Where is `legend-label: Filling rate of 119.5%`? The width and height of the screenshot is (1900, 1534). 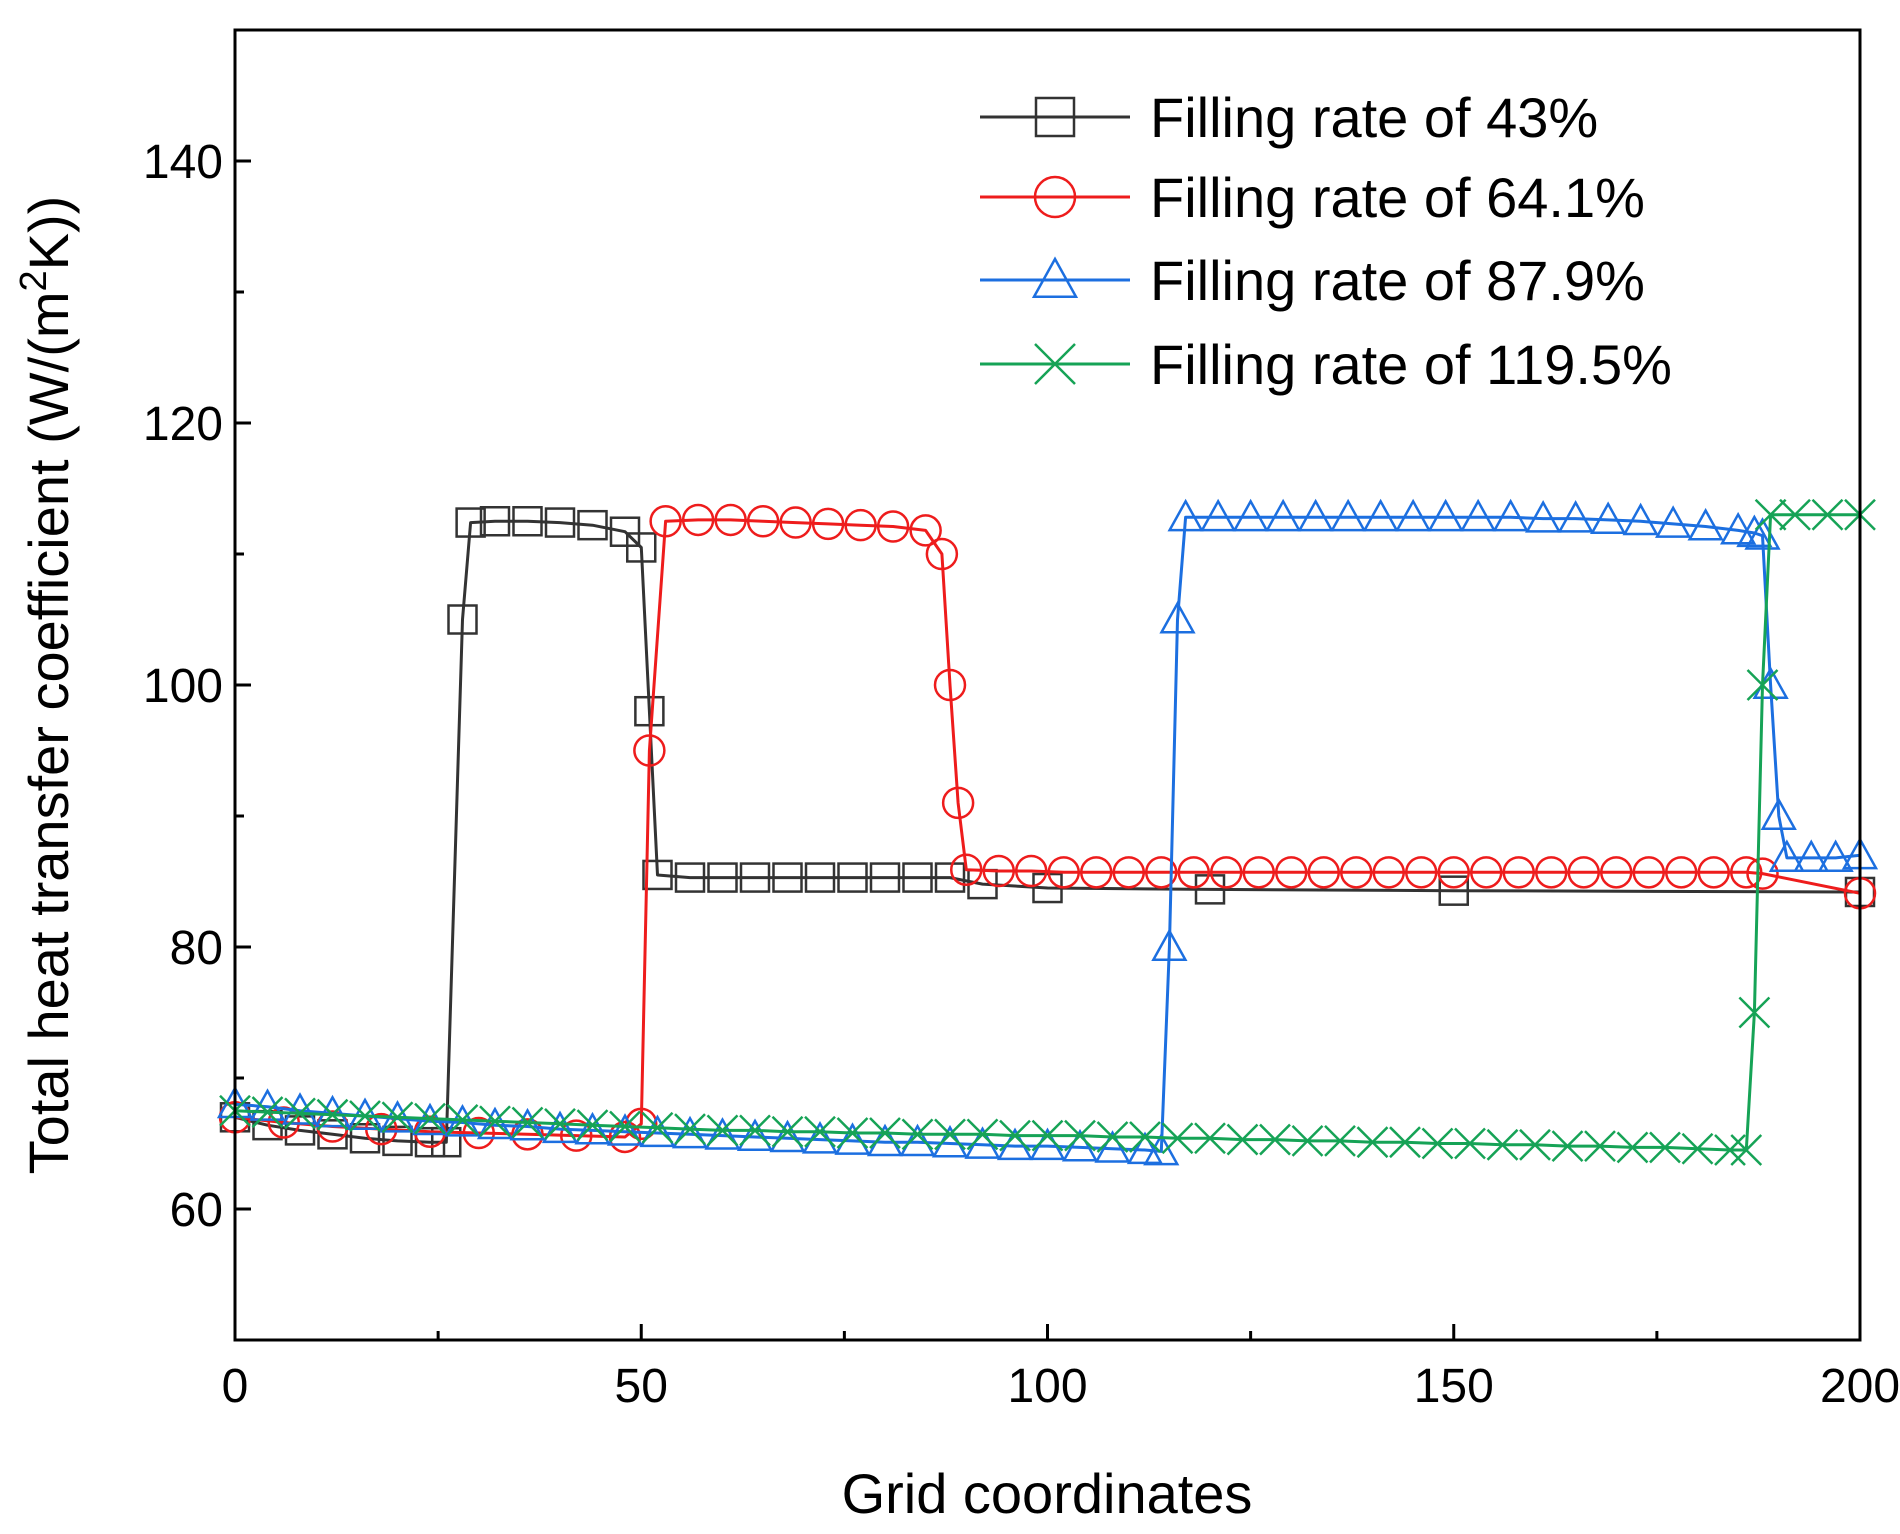
legend-label: Filling rate of 119.5% is located at coordinates (1411, 364).